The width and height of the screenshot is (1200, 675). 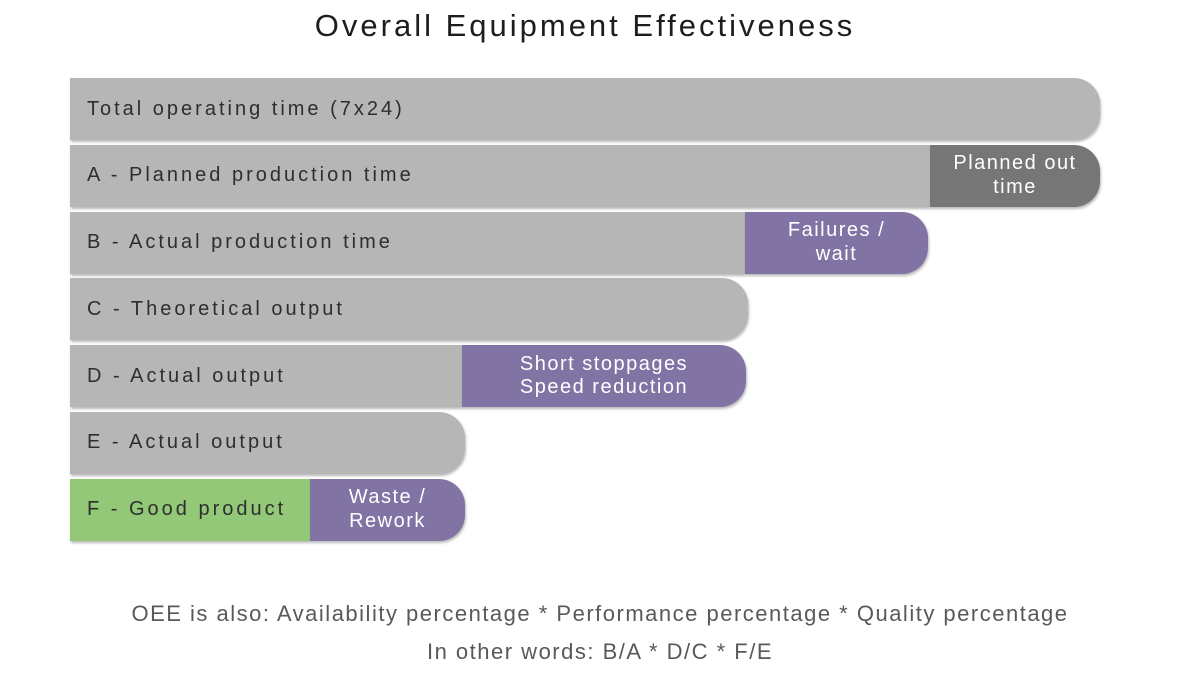 I want to click on overlay-short-stoppages-speed-reduction: Short stoppages Speed reduction, so click(x=604, y=376).